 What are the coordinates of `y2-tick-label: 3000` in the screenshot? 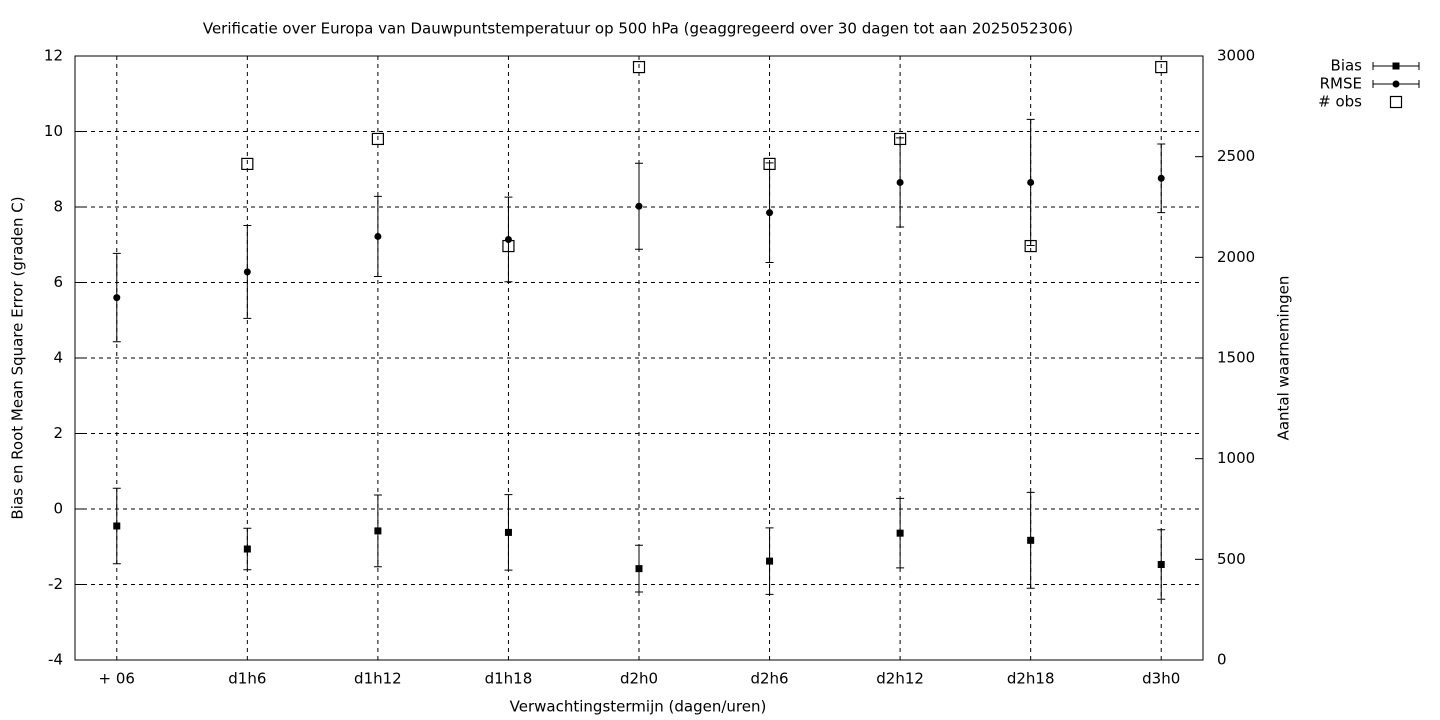 It's located at (1236, 56).